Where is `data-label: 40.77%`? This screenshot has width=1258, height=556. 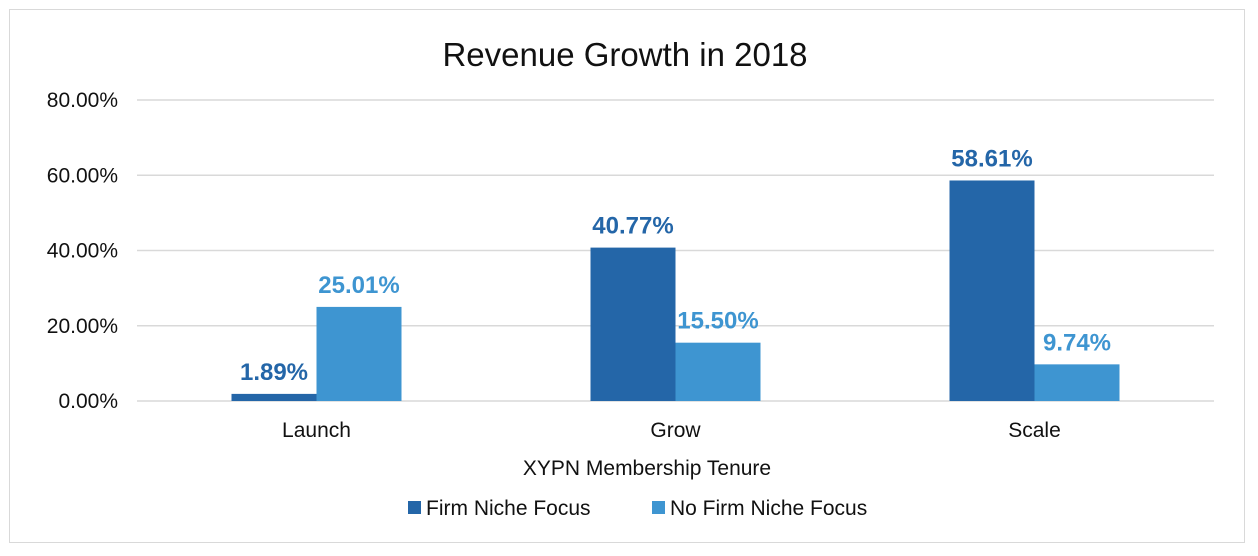
data-label: 40.77% is located at coordinates (632, 226).